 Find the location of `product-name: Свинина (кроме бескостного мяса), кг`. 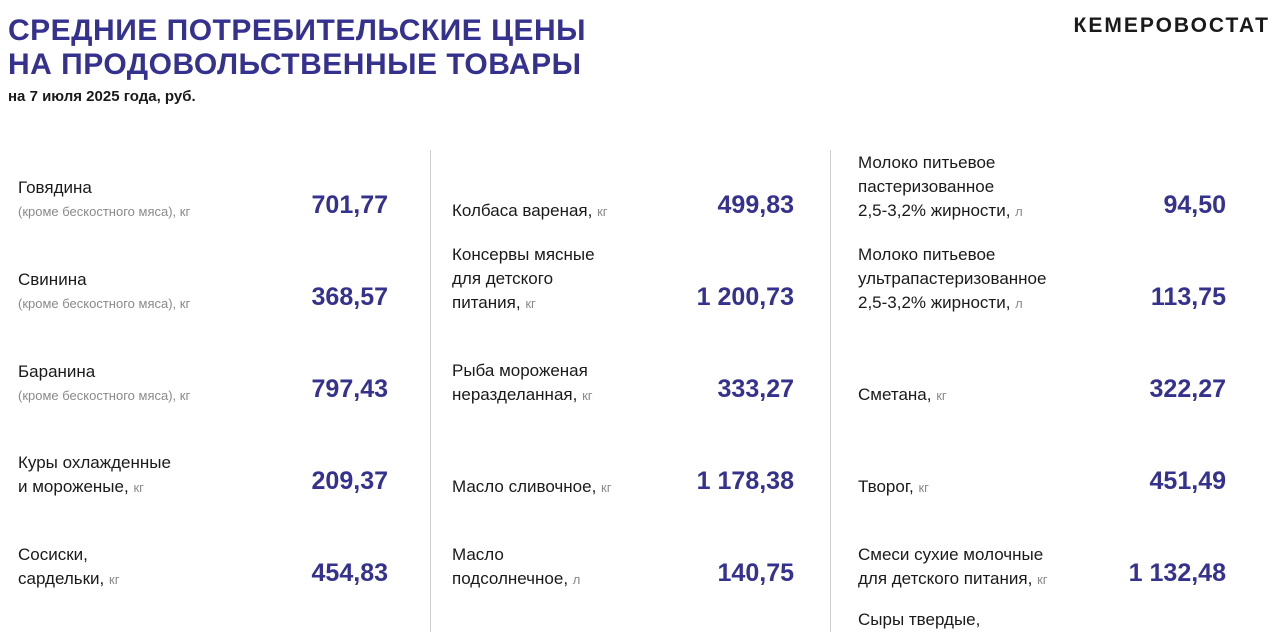

product-name: Свинина (кроме бескостного мяса), кг is located at coordinates (104, 292).